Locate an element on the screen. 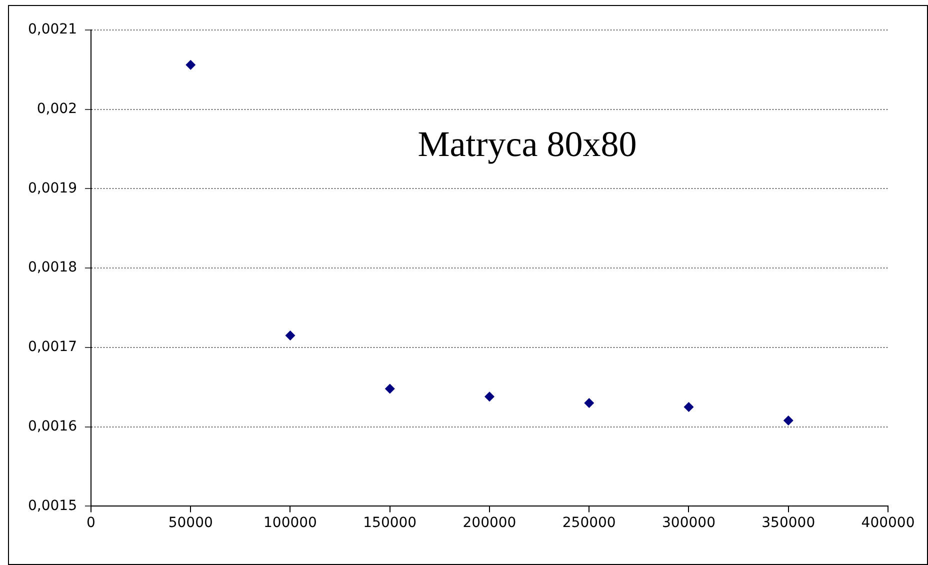  y-tick-label: 0,0015 is located at coordinates (52, 506).